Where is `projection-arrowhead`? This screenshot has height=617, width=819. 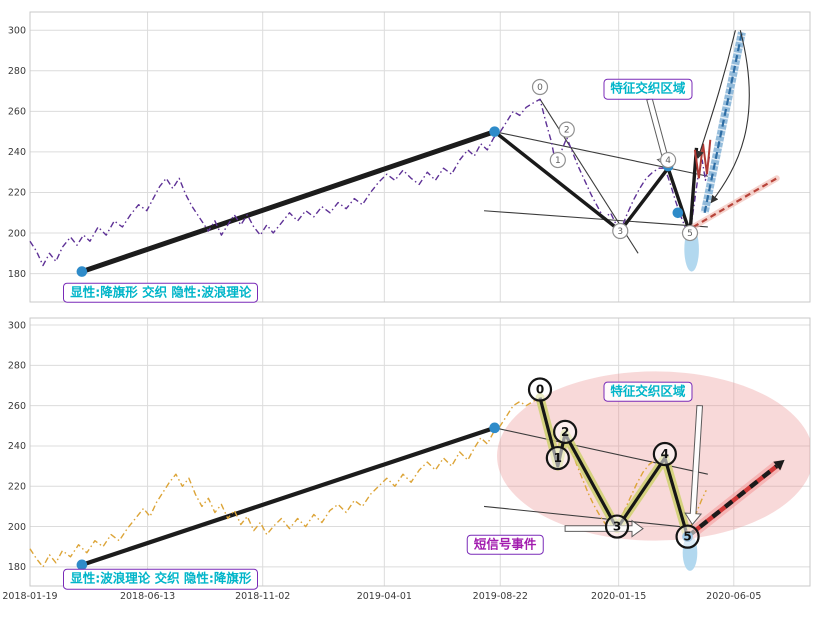 projection-arrowhead is located at coordinates (779, 465).